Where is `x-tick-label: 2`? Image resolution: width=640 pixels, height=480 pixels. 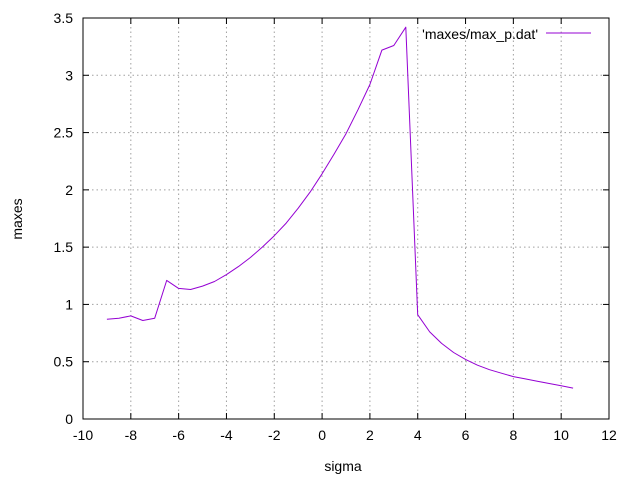 x-tick-label: 2 is located at coordinates (370, 435).